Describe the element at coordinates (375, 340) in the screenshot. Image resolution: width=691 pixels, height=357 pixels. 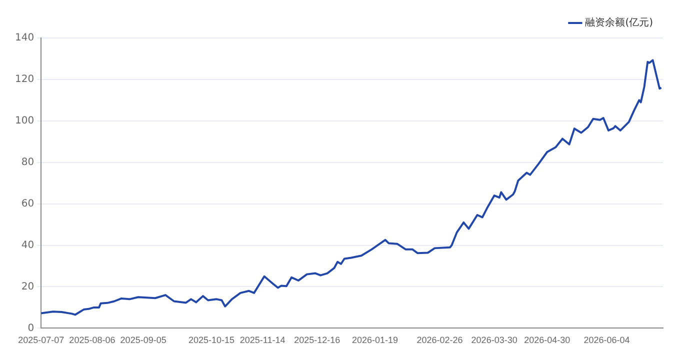
I see `x-tick-label: 2026-01-19` at that location.